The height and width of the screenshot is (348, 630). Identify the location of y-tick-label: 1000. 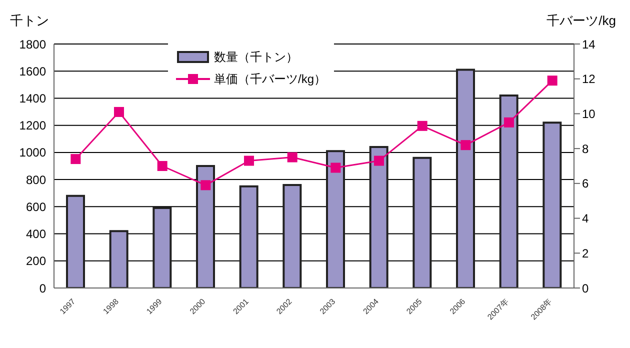
(32, 153).